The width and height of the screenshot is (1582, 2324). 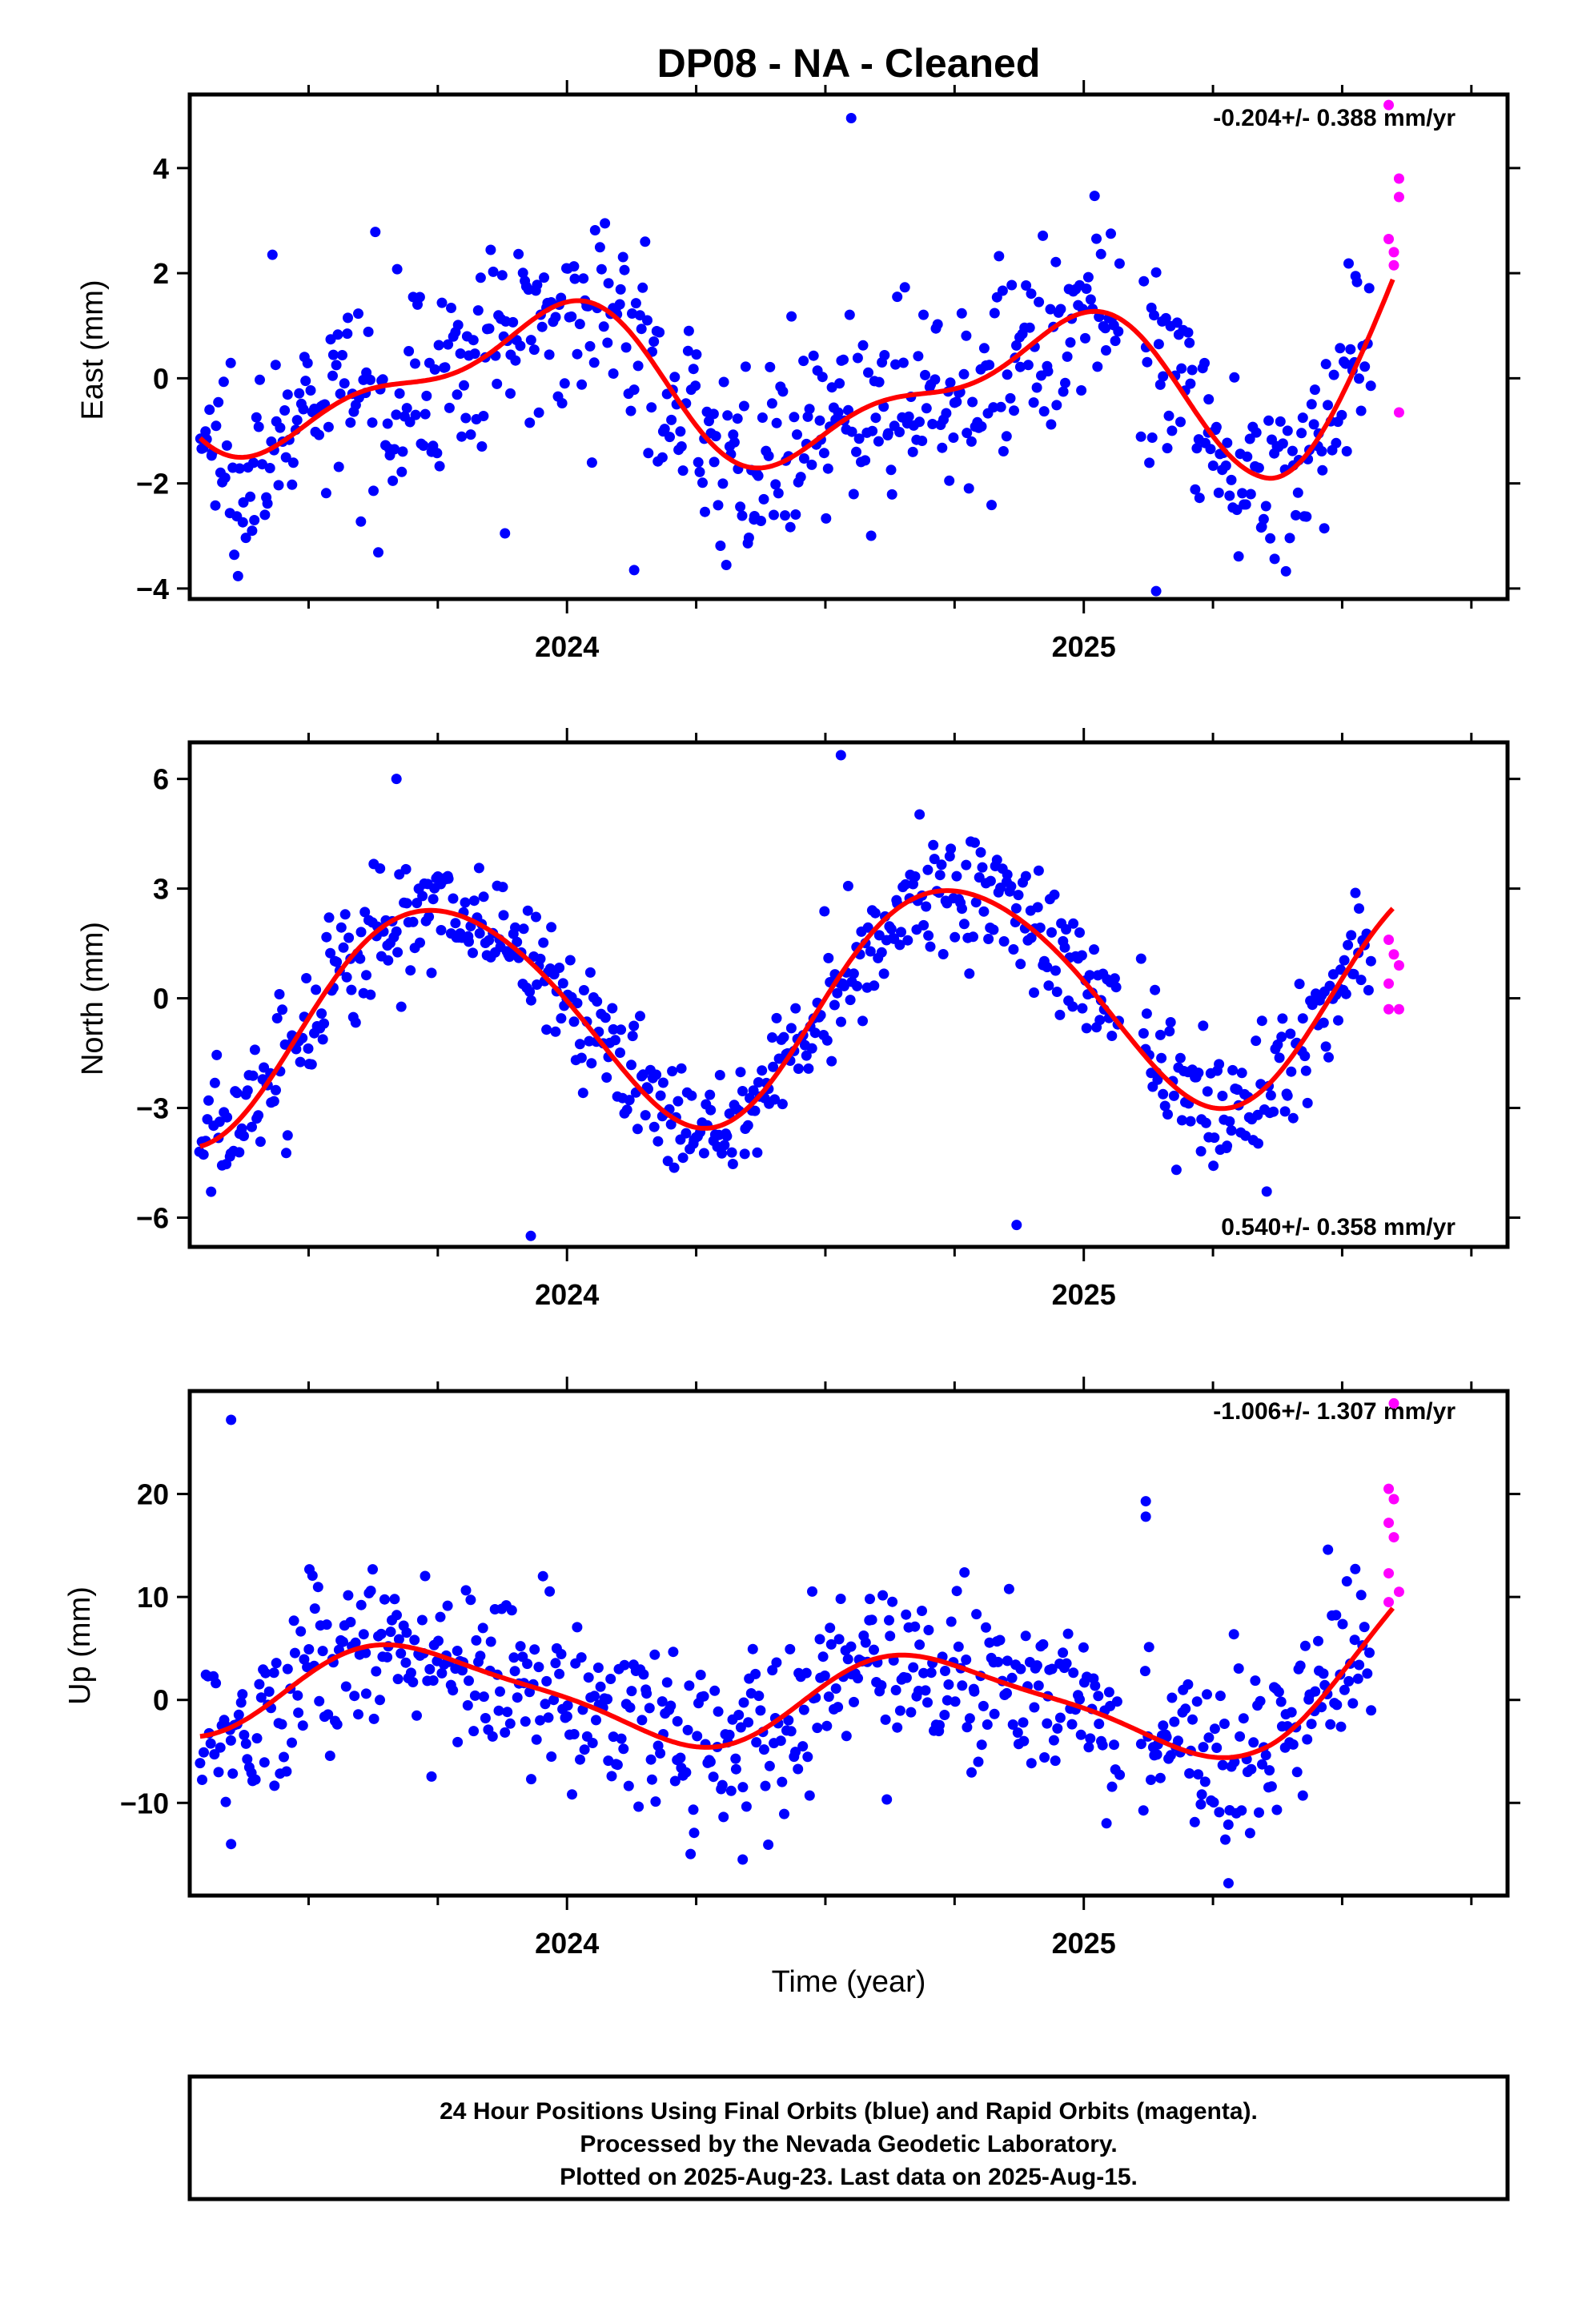 What do you see at coordinates (152, 1217) in the screenshot?
I see `north-y-tick-label: −6` at bounding box center [152, 1217].